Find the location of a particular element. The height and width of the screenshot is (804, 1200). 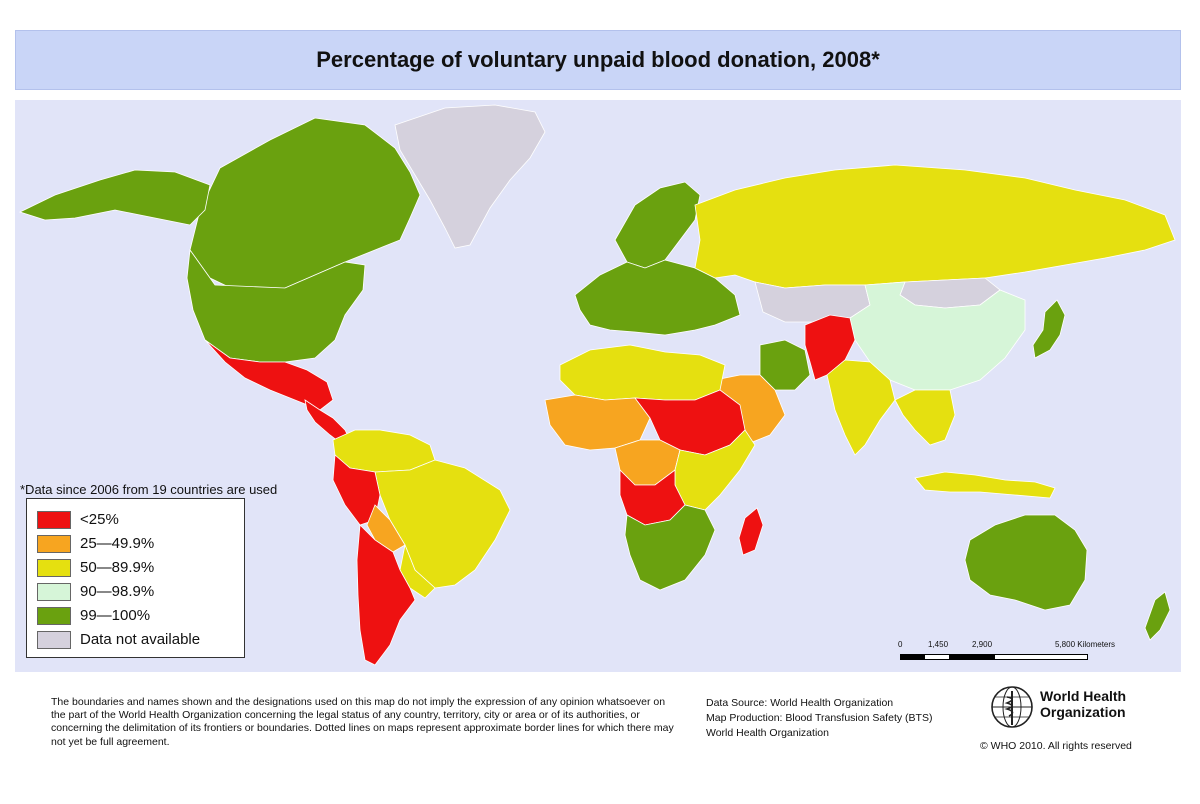

legend-item: Data not available is located at coordinates (140, 639).